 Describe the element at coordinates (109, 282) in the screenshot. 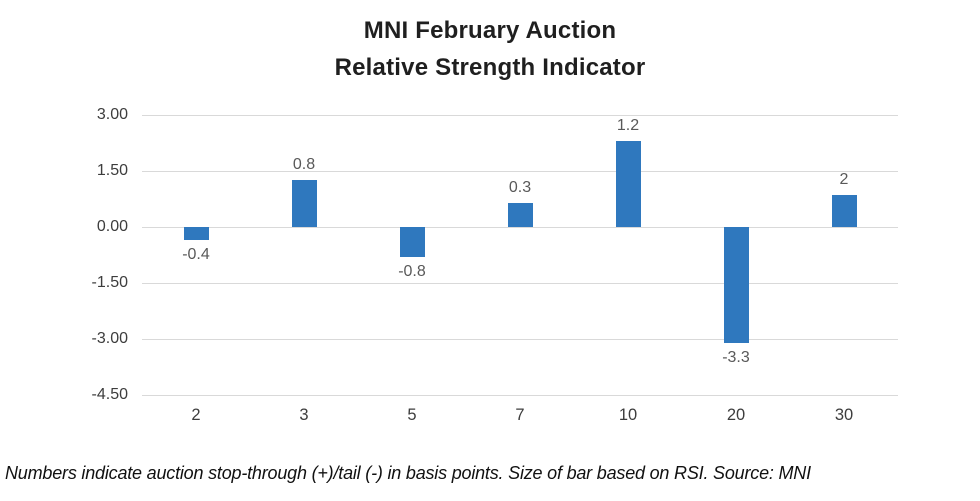

I see `y-axis-tick-label: -1.50` at that location.